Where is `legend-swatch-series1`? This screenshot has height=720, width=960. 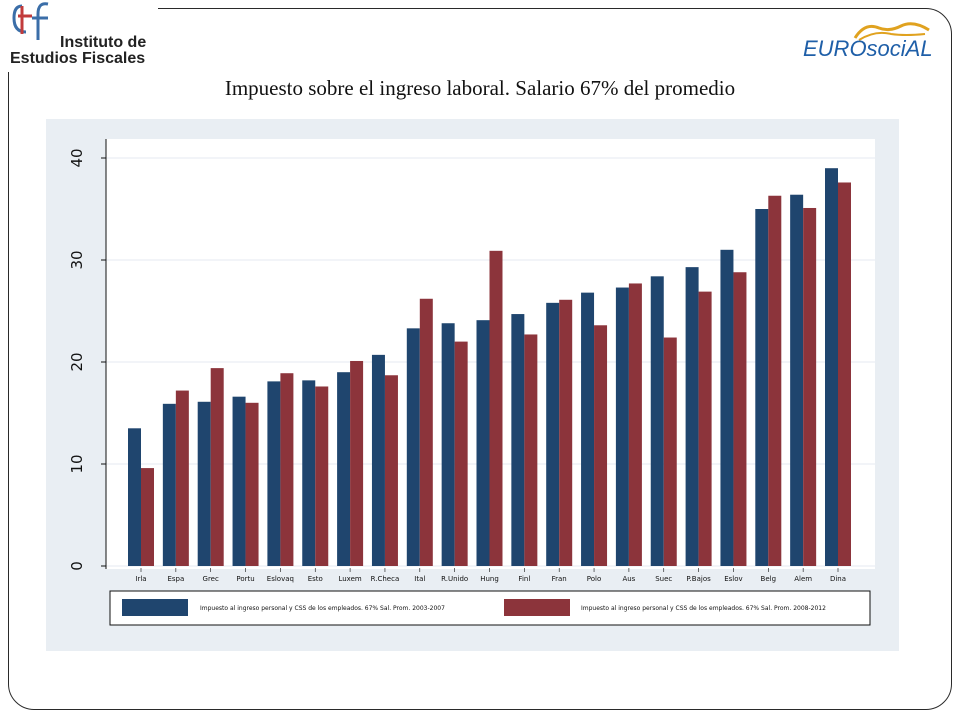
legend-swatch-series1 is located at coordinates (155, 607).